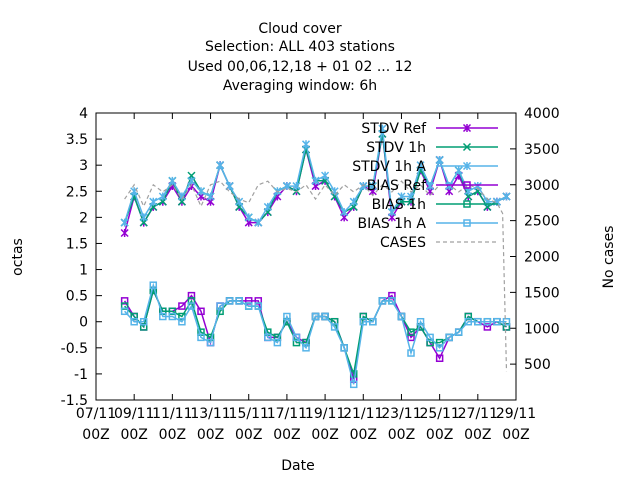 Image resolution: width=640 pixels, height=480 pixels. What do you see at coordinates (77, 192) in the screenshot?
I see `y-tick-label: 2.5` at bounding box center [77, 192].